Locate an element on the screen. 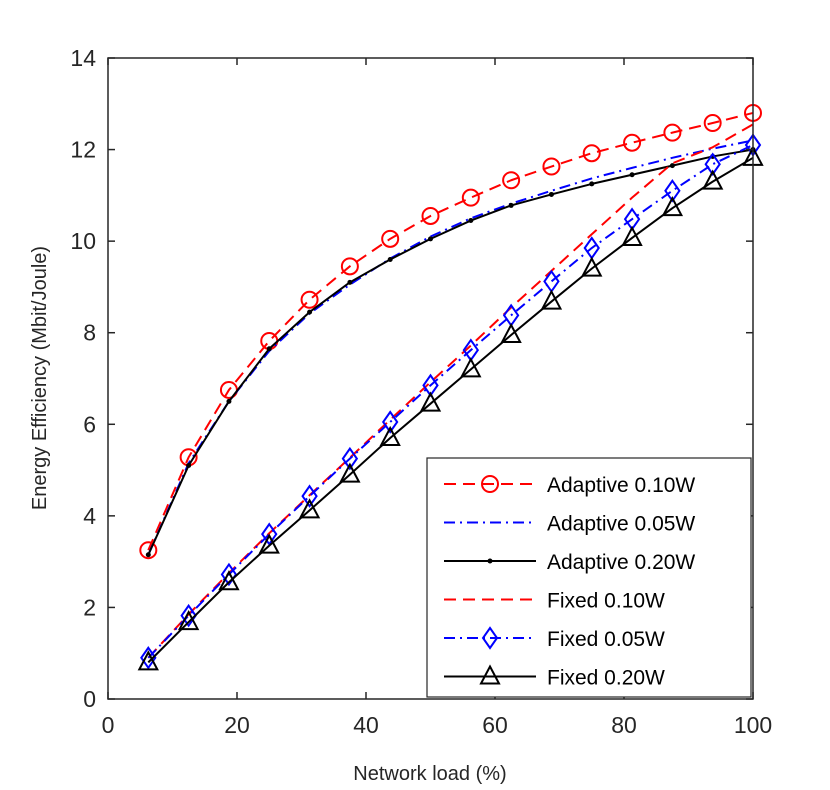 The image size is (830, 790). x-tick-label: 0 is located at coordinates (108, 725).